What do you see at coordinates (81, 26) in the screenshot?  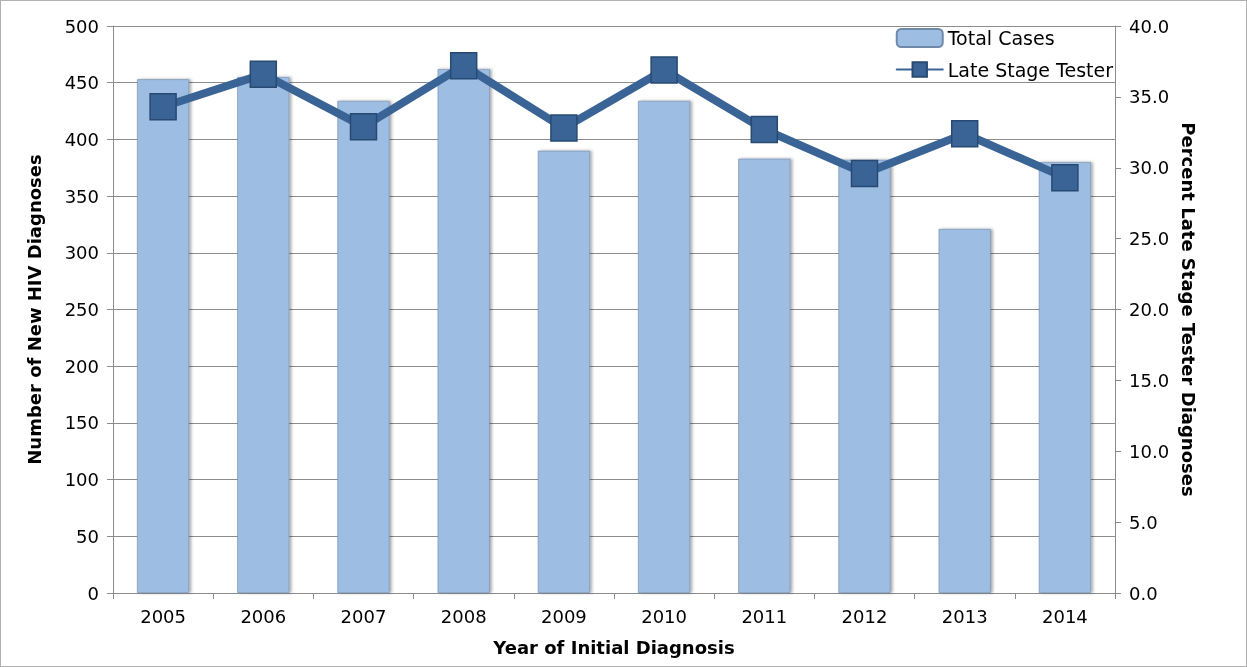 I see `y-tick-label: 500` at bounding box center [81, 26].